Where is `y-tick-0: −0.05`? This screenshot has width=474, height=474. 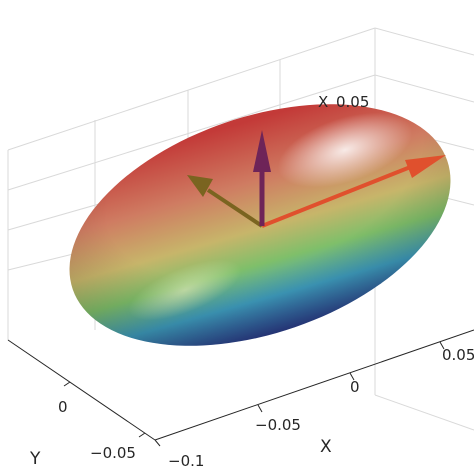
y-tick-0: −0.05 is located at coordinates (113, 453).